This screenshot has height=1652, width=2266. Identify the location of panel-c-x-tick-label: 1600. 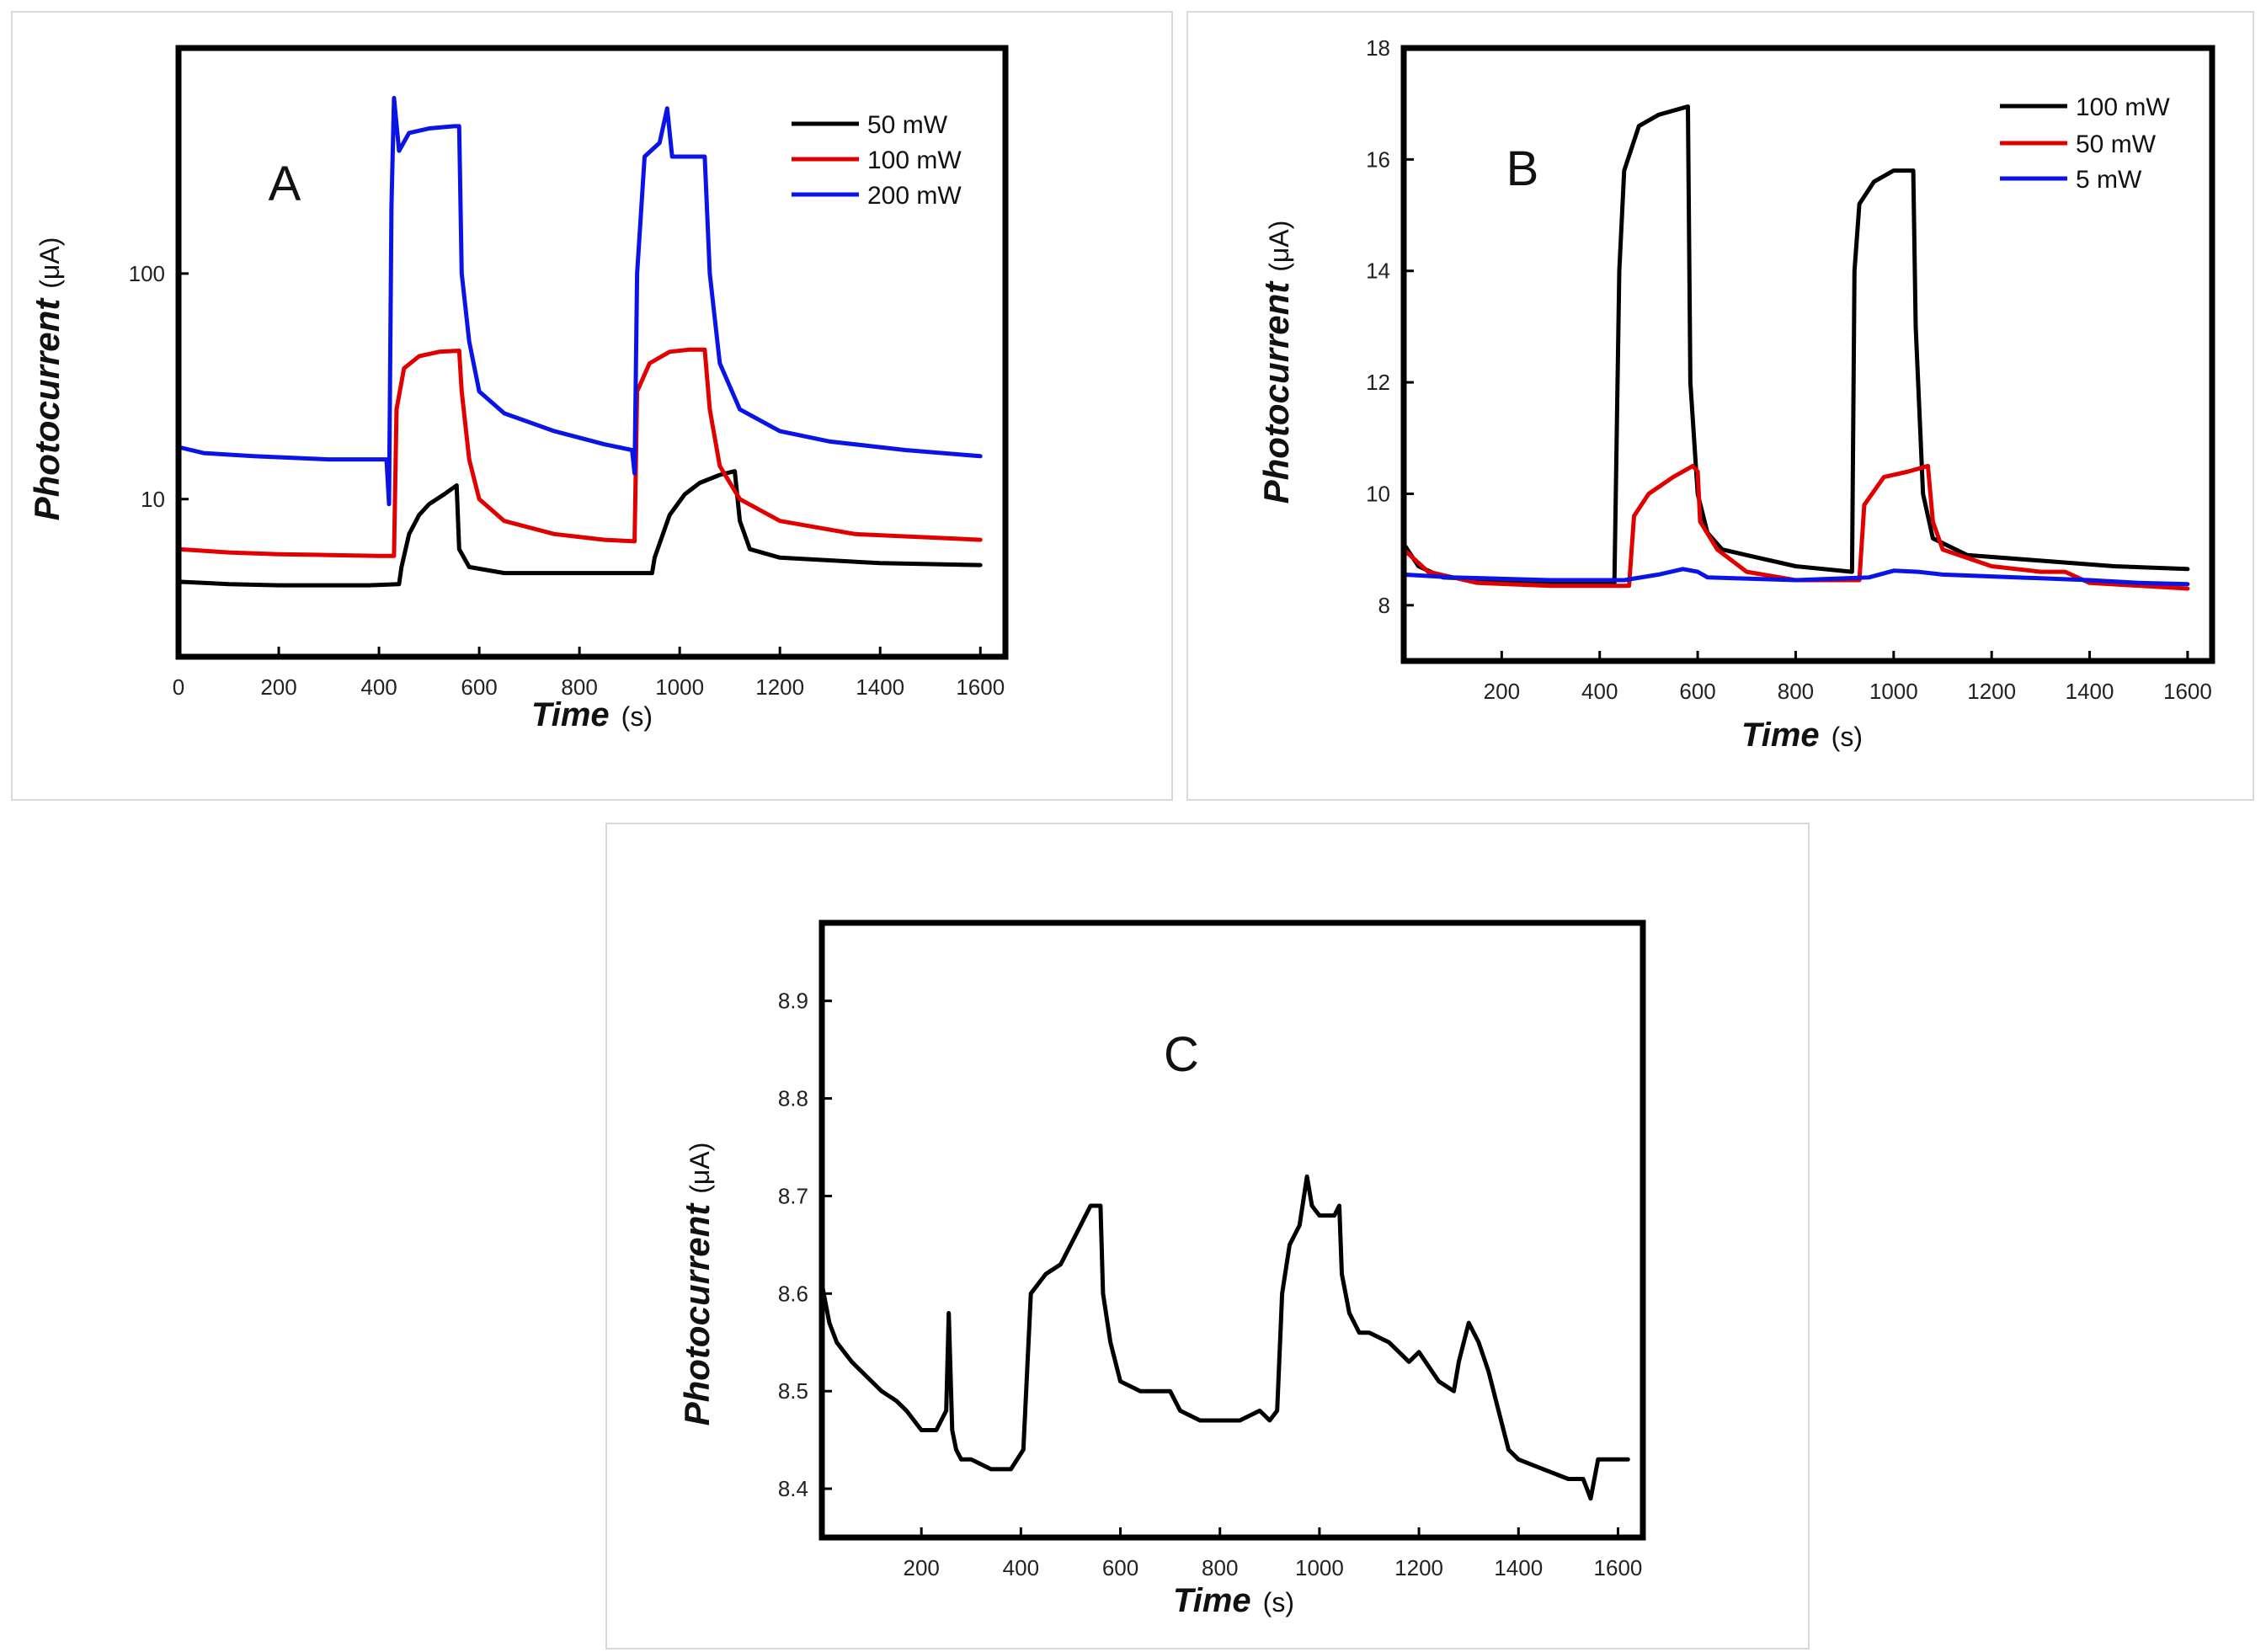
(1618, 1567).